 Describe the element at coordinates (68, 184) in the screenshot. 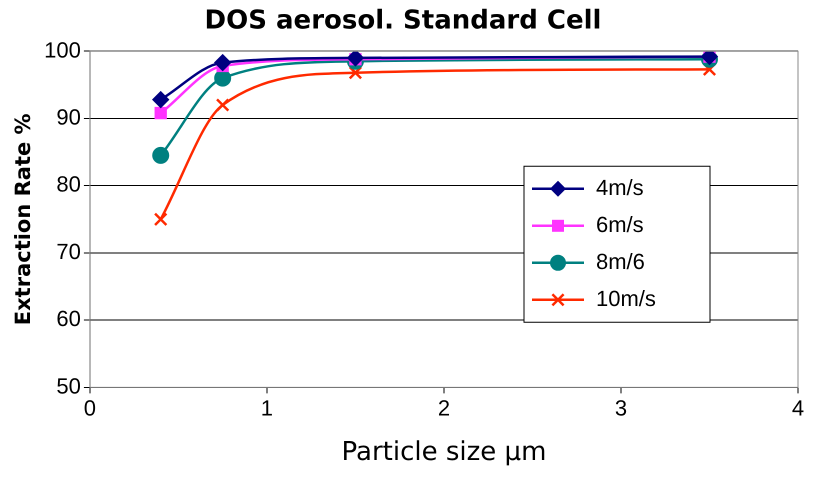

I see `y-tick-label: 80` at that location.